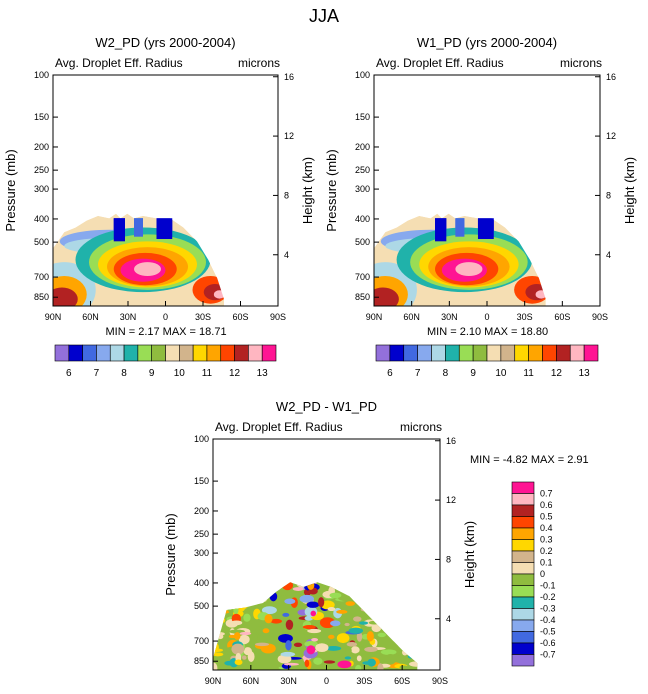 The image size is (648, 694). What do you see at coordinates (324, 16) in the screenshot?
I see `page-title: JJA` at bounding box center [324, 16].